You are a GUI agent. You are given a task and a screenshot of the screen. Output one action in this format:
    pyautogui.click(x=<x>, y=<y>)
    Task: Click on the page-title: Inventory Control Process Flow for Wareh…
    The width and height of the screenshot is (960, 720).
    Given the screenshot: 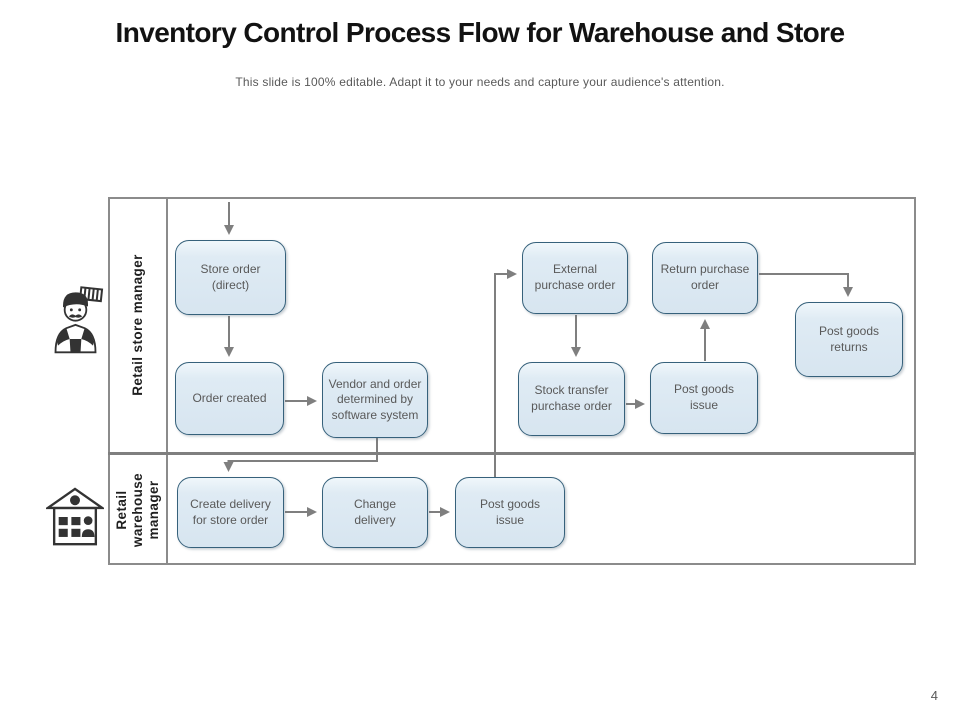 What is the action you would take?
    pyautogui.click(x=480, y=32)
    